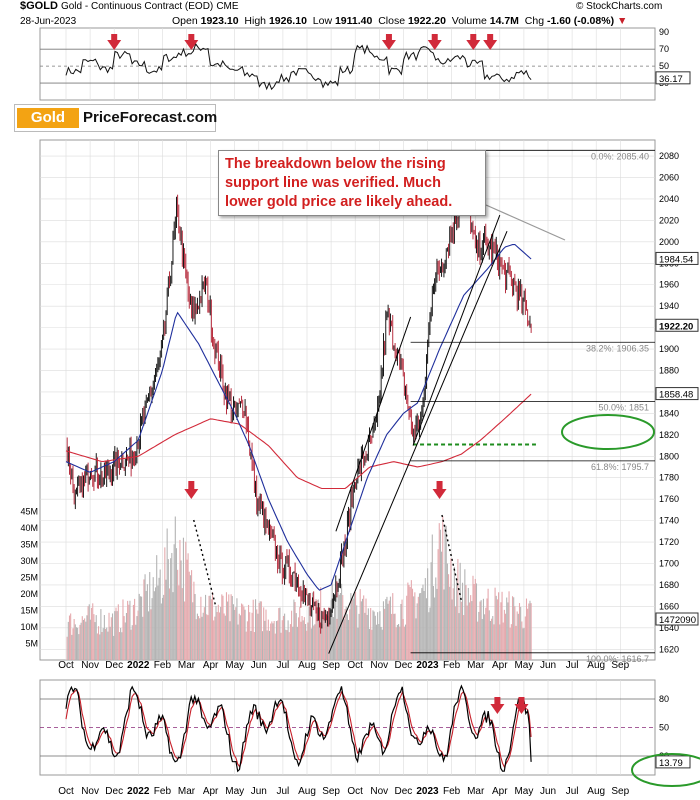 Image resolution: width=700 pixels, height=800 pixels. Describe the element at coordinates (664, 32) in the screenshot. I see `rsi-tick-label: 90` at that location.